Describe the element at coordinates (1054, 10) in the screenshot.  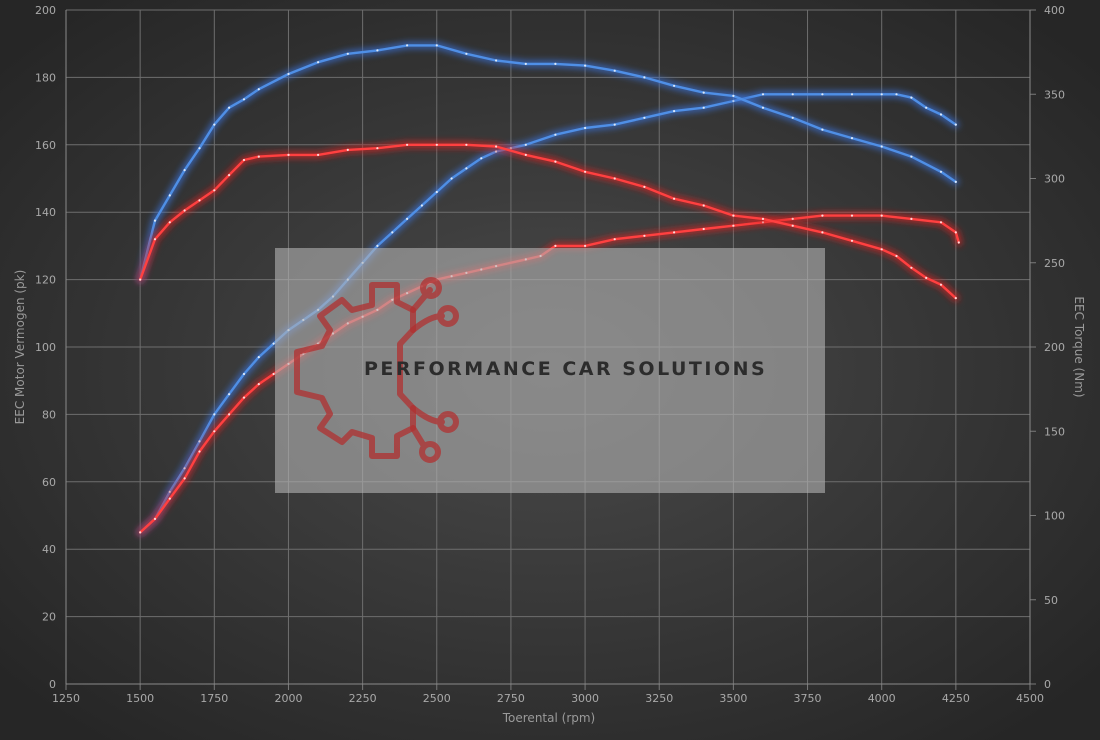
I see `y-right-tick-label: 400` at that location.